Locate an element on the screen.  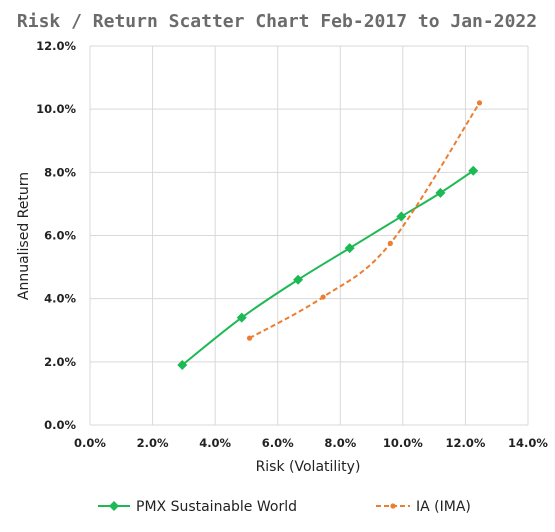
x-tick-label: 10.0% is located at coordinates (403, 443).